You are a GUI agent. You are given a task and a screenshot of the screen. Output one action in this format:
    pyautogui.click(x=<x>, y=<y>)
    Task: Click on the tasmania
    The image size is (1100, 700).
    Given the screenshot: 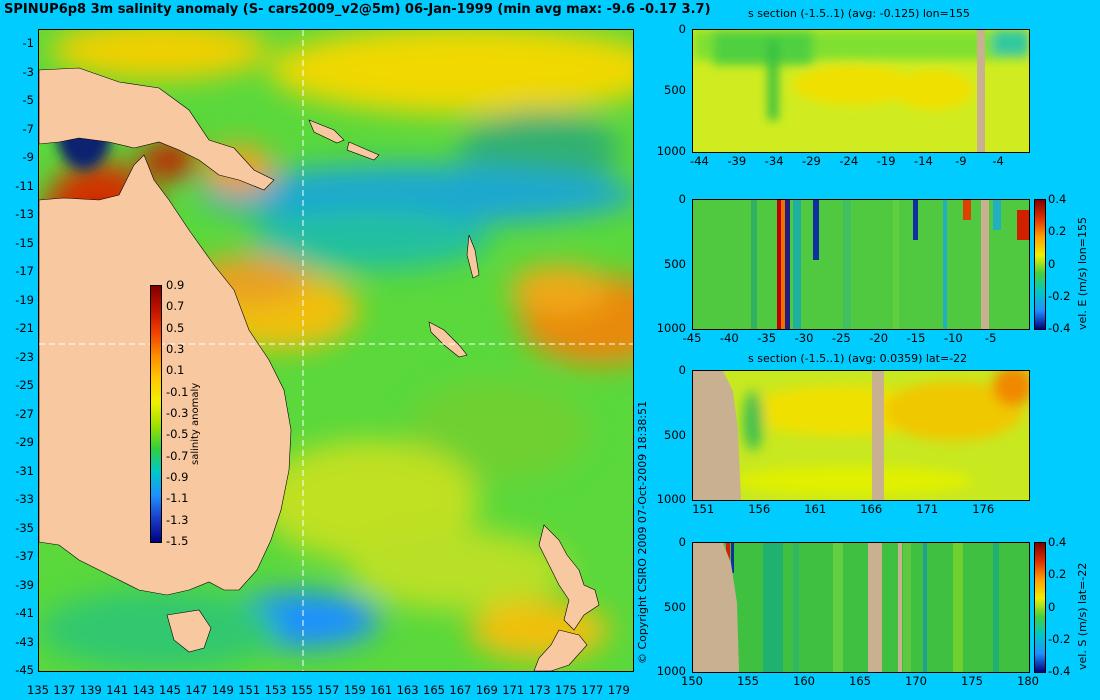 What is the action you would take?
    pyautogui.click(x=189, y=631)
    